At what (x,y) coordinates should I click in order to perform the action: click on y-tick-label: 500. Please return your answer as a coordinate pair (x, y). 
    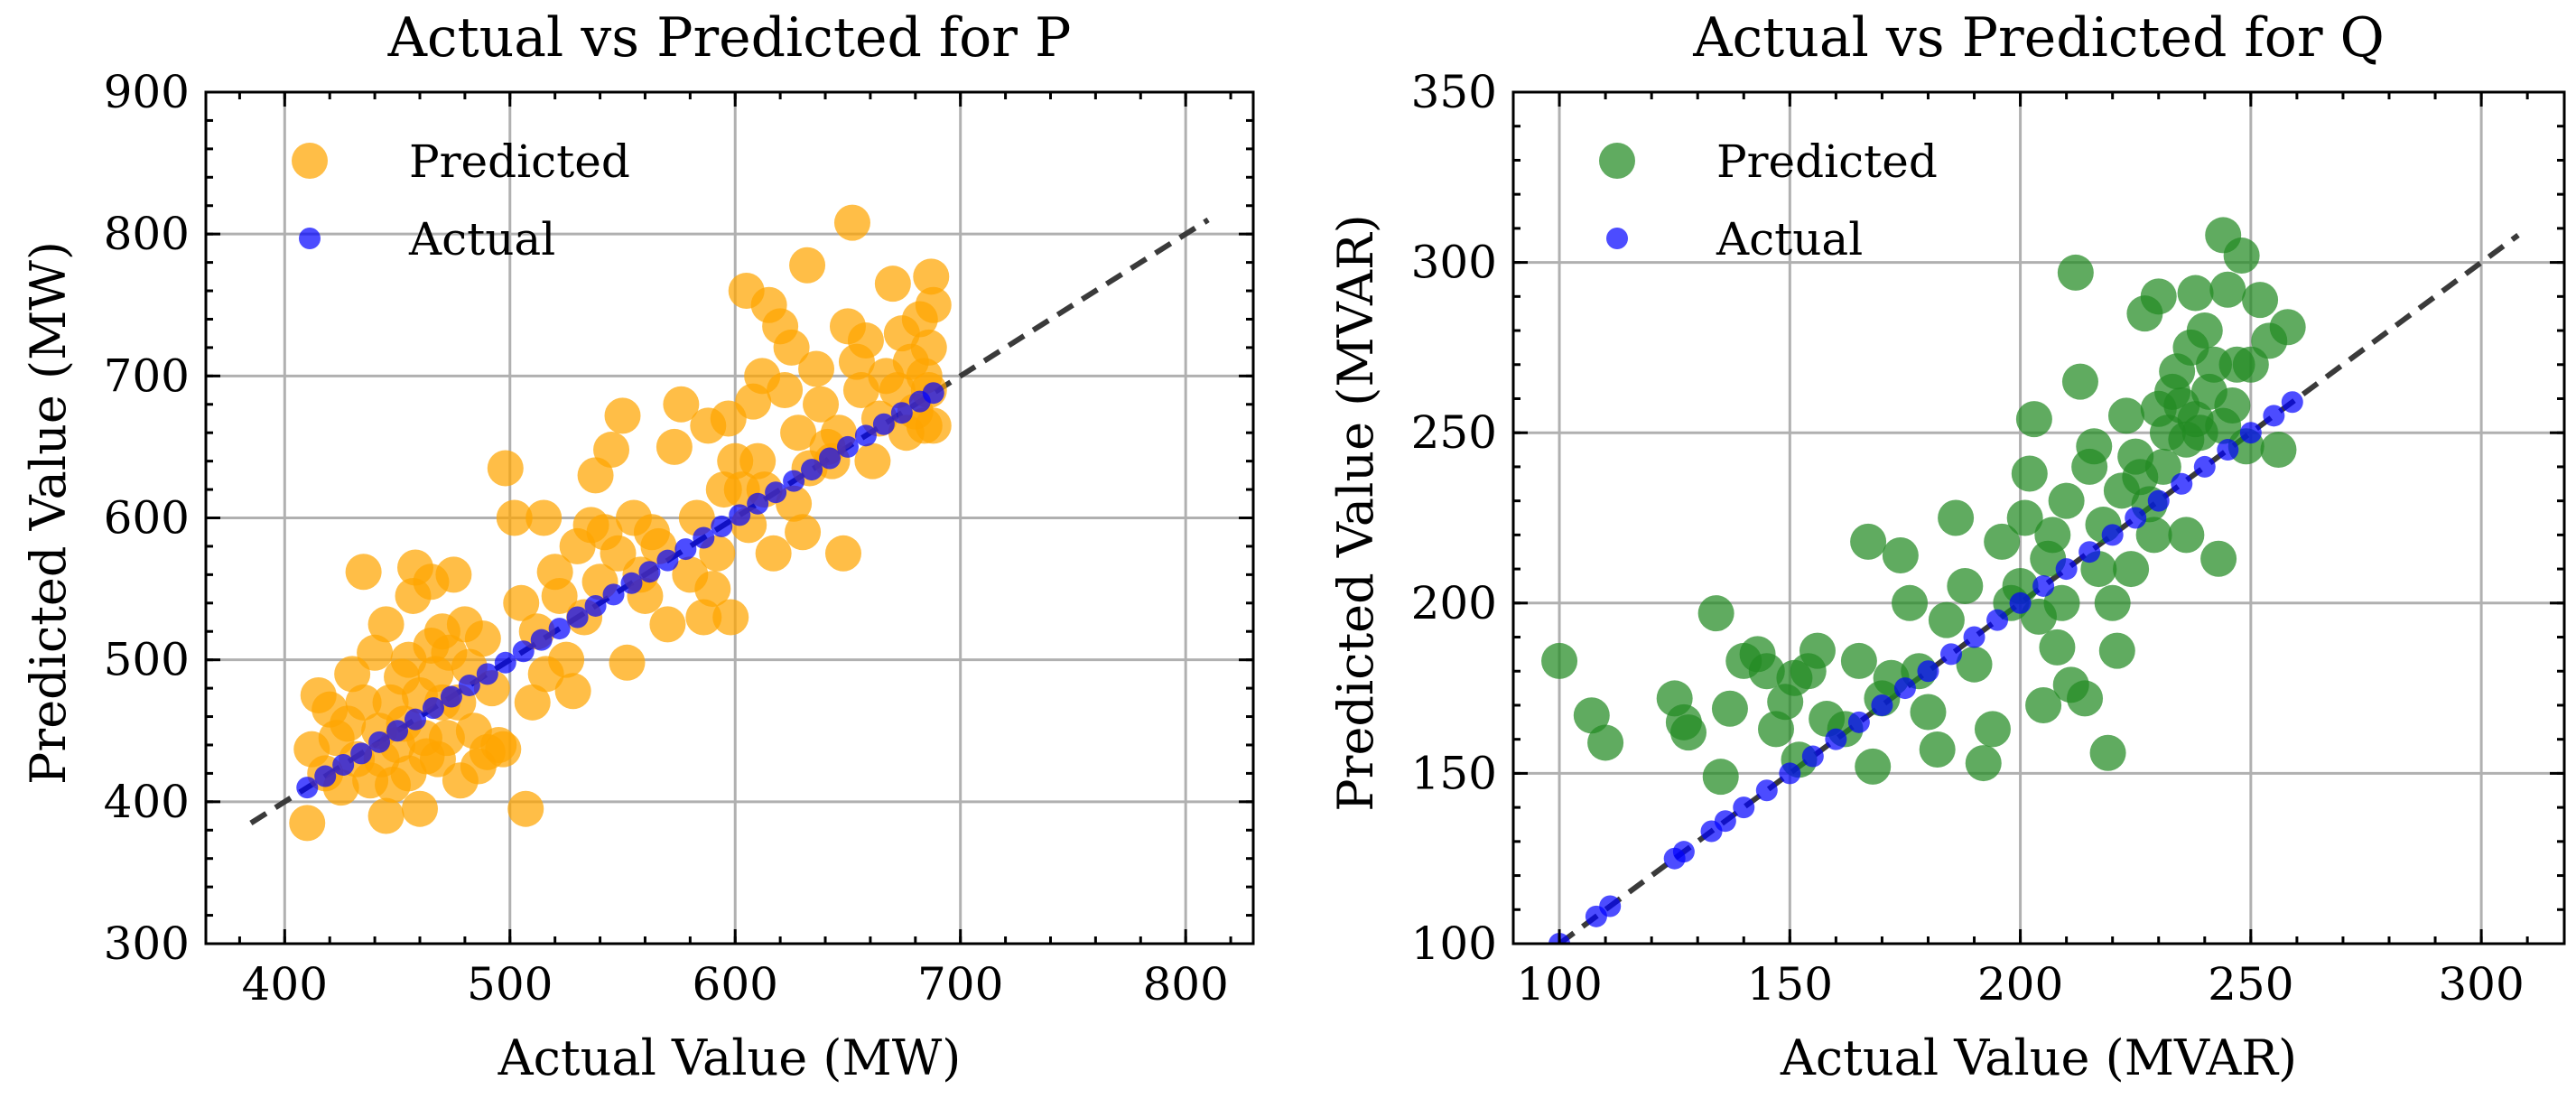
    Looking at the image, I should click on (147, 660).